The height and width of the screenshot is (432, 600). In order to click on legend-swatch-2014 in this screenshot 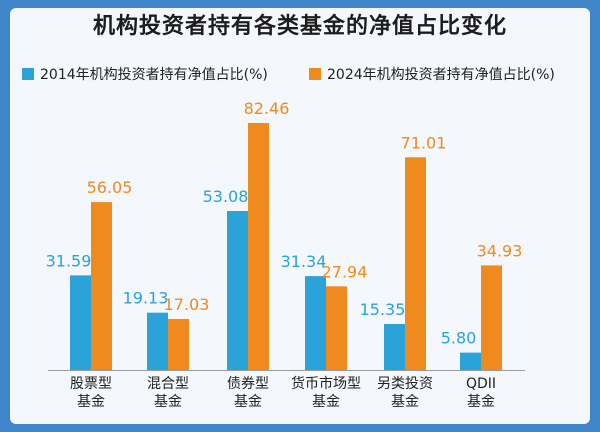, I will do `click(28, 74)`.